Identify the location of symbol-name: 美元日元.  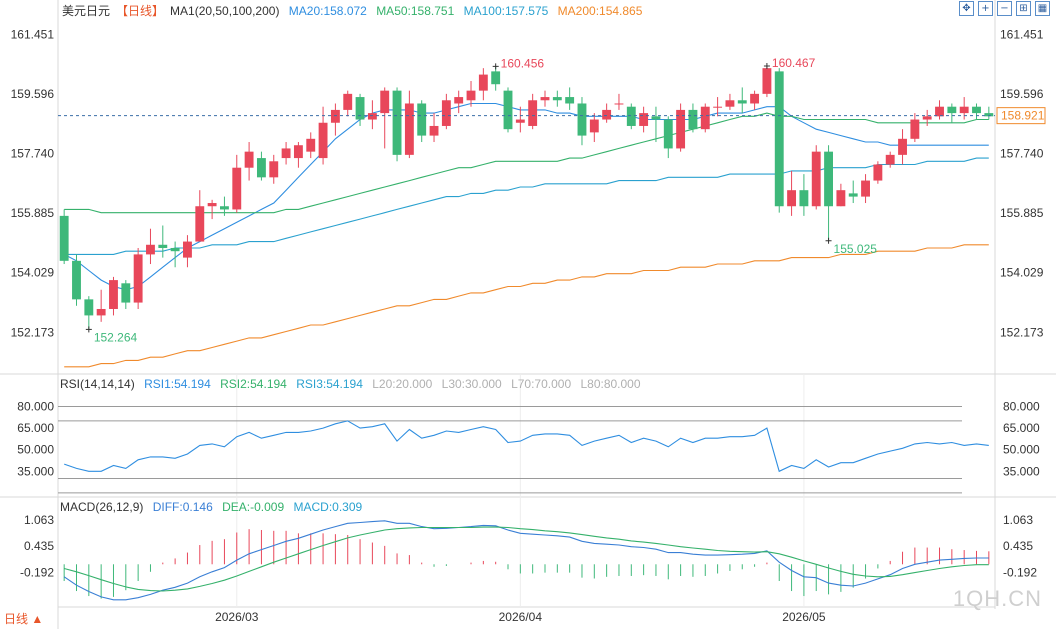
(86, 11).